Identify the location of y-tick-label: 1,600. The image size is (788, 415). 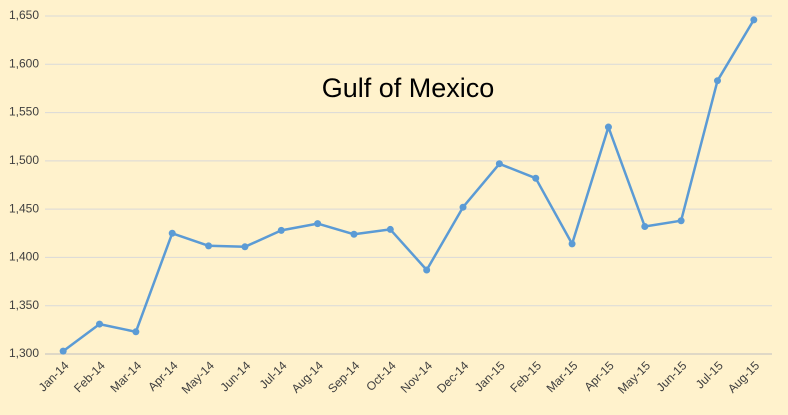
(24, 63).